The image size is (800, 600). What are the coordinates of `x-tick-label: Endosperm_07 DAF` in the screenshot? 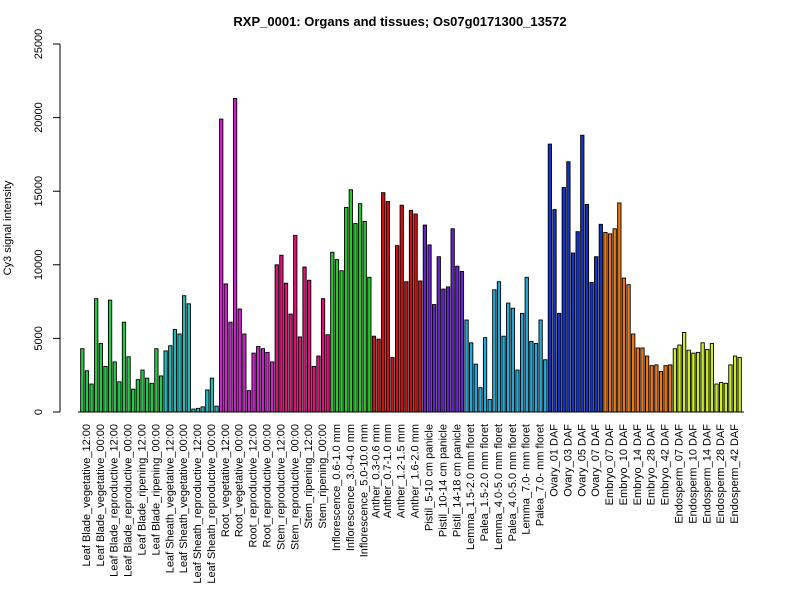 It's located at (680, 474).